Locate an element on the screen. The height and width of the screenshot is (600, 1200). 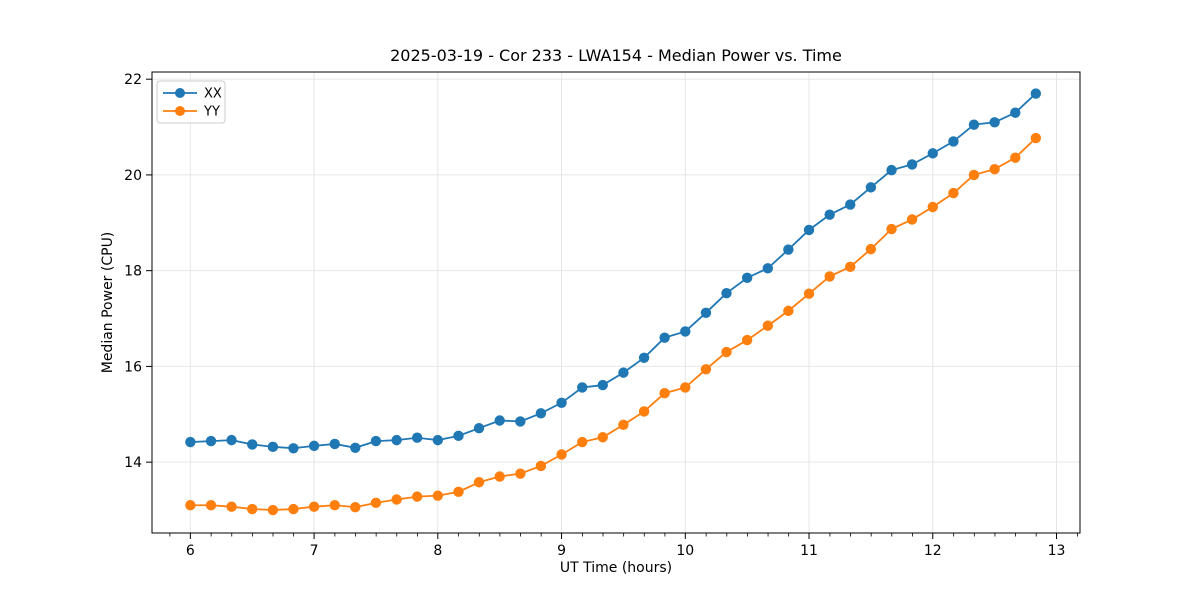
y-axis-label: Median Power (CPU) is located at coordinates (108, 303).